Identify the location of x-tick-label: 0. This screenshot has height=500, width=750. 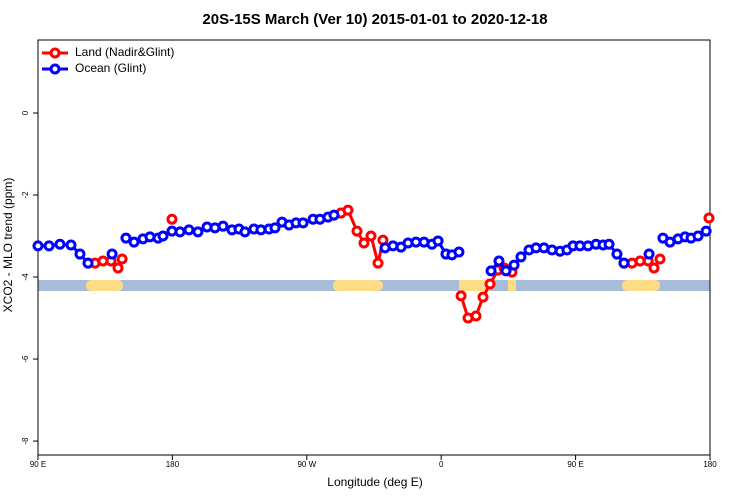
(441, 464).